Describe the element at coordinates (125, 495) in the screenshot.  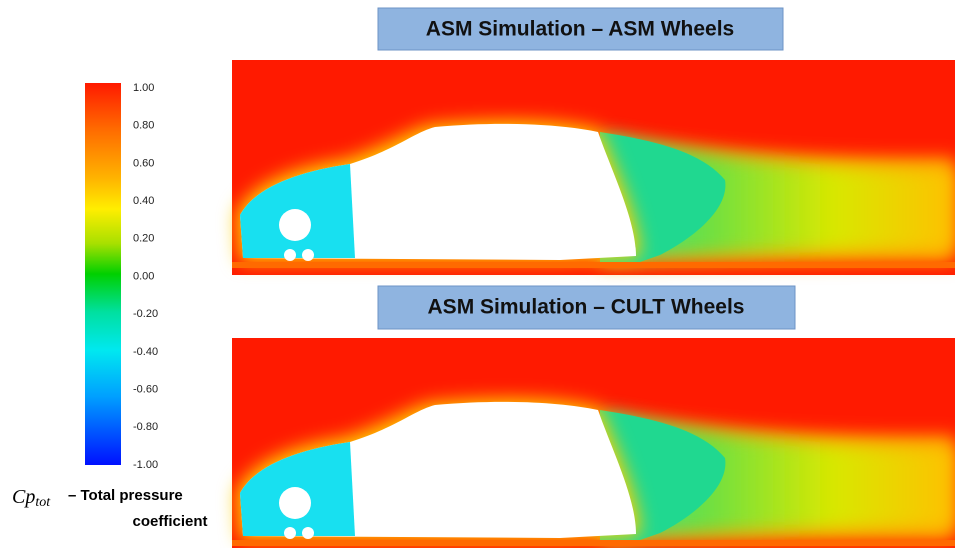
I see `colorbar-label: – Total pressure` at that location.